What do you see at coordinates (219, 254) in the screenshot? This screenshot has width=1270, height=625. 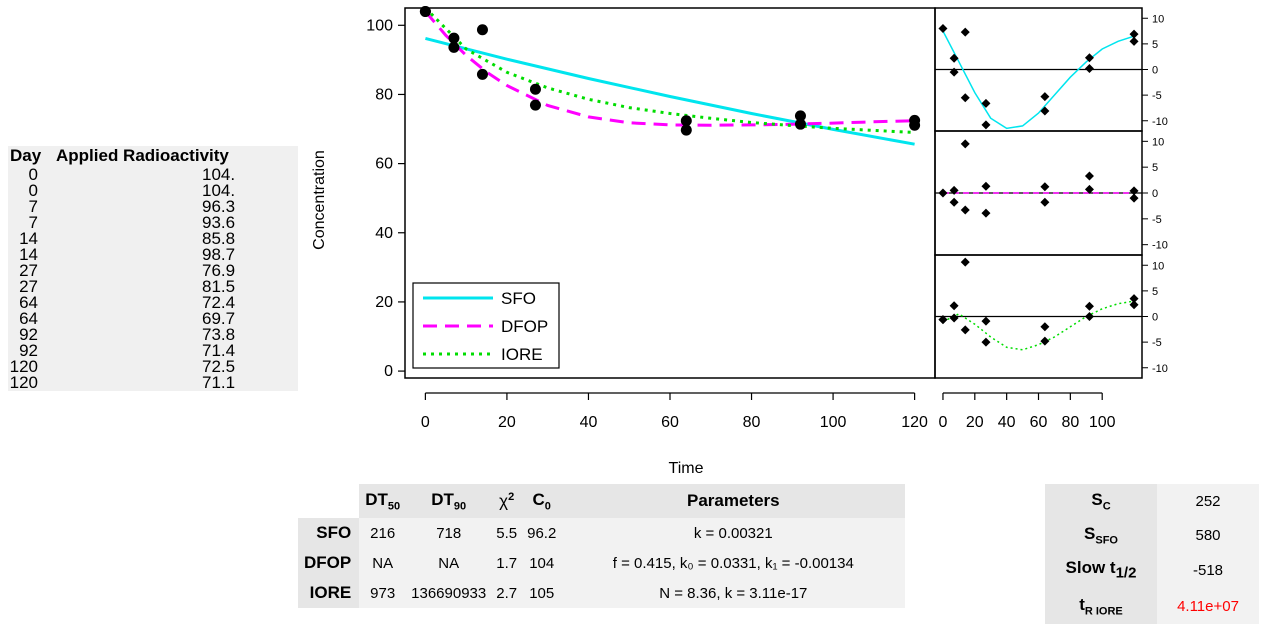 I see `radioactivity-cell: 98.7` at bounding box center [219, 254].